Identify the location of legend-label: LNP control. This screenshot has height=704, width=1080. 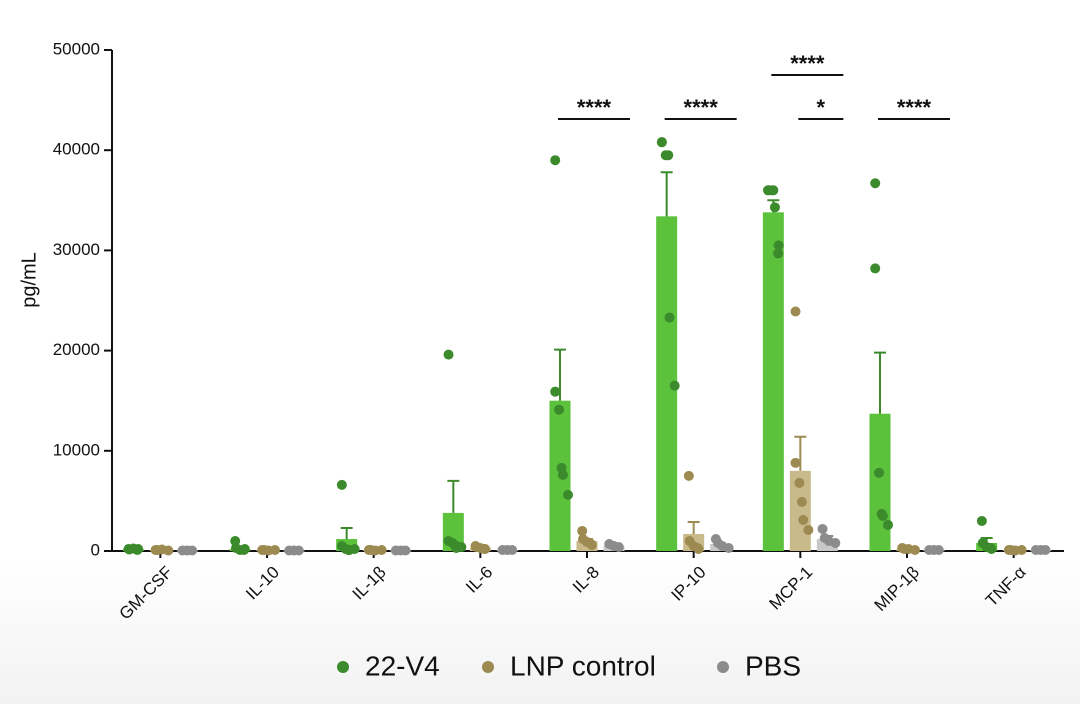
(583, 665).